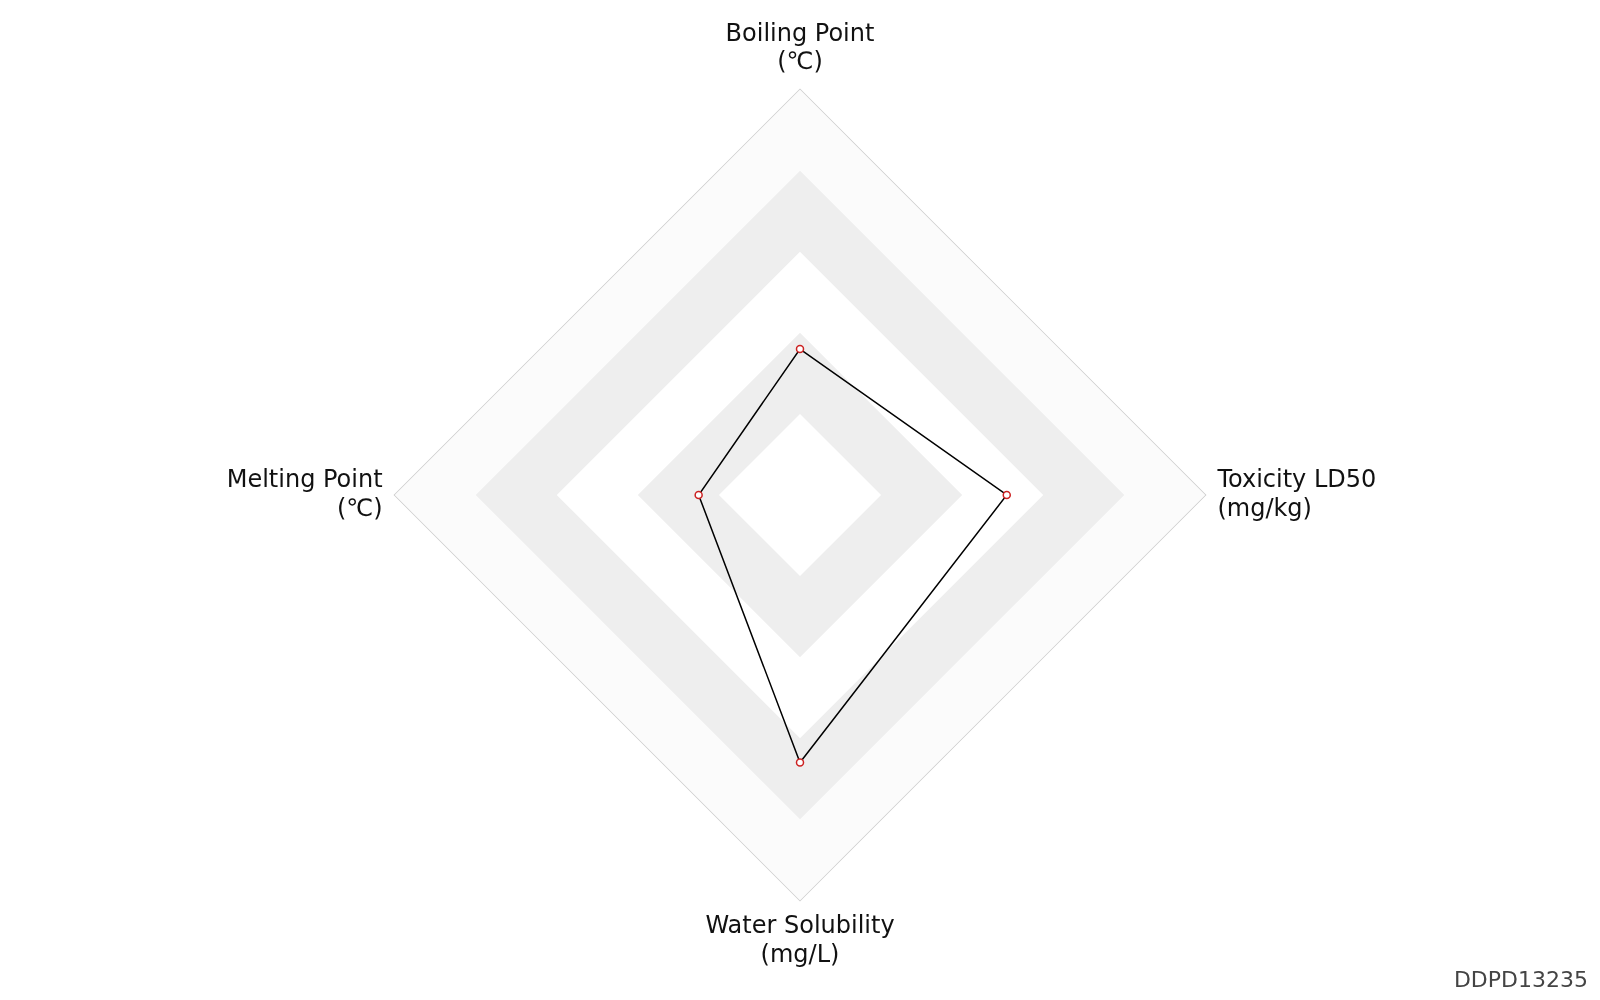 The width and height of the screenshot is (1600, 1000). What do you see at coordinates (1296, 493) in the screenshot?
I see `spoke-label: Toxicity LD50 (mg/kg)` at bounding box center [1296, 493].